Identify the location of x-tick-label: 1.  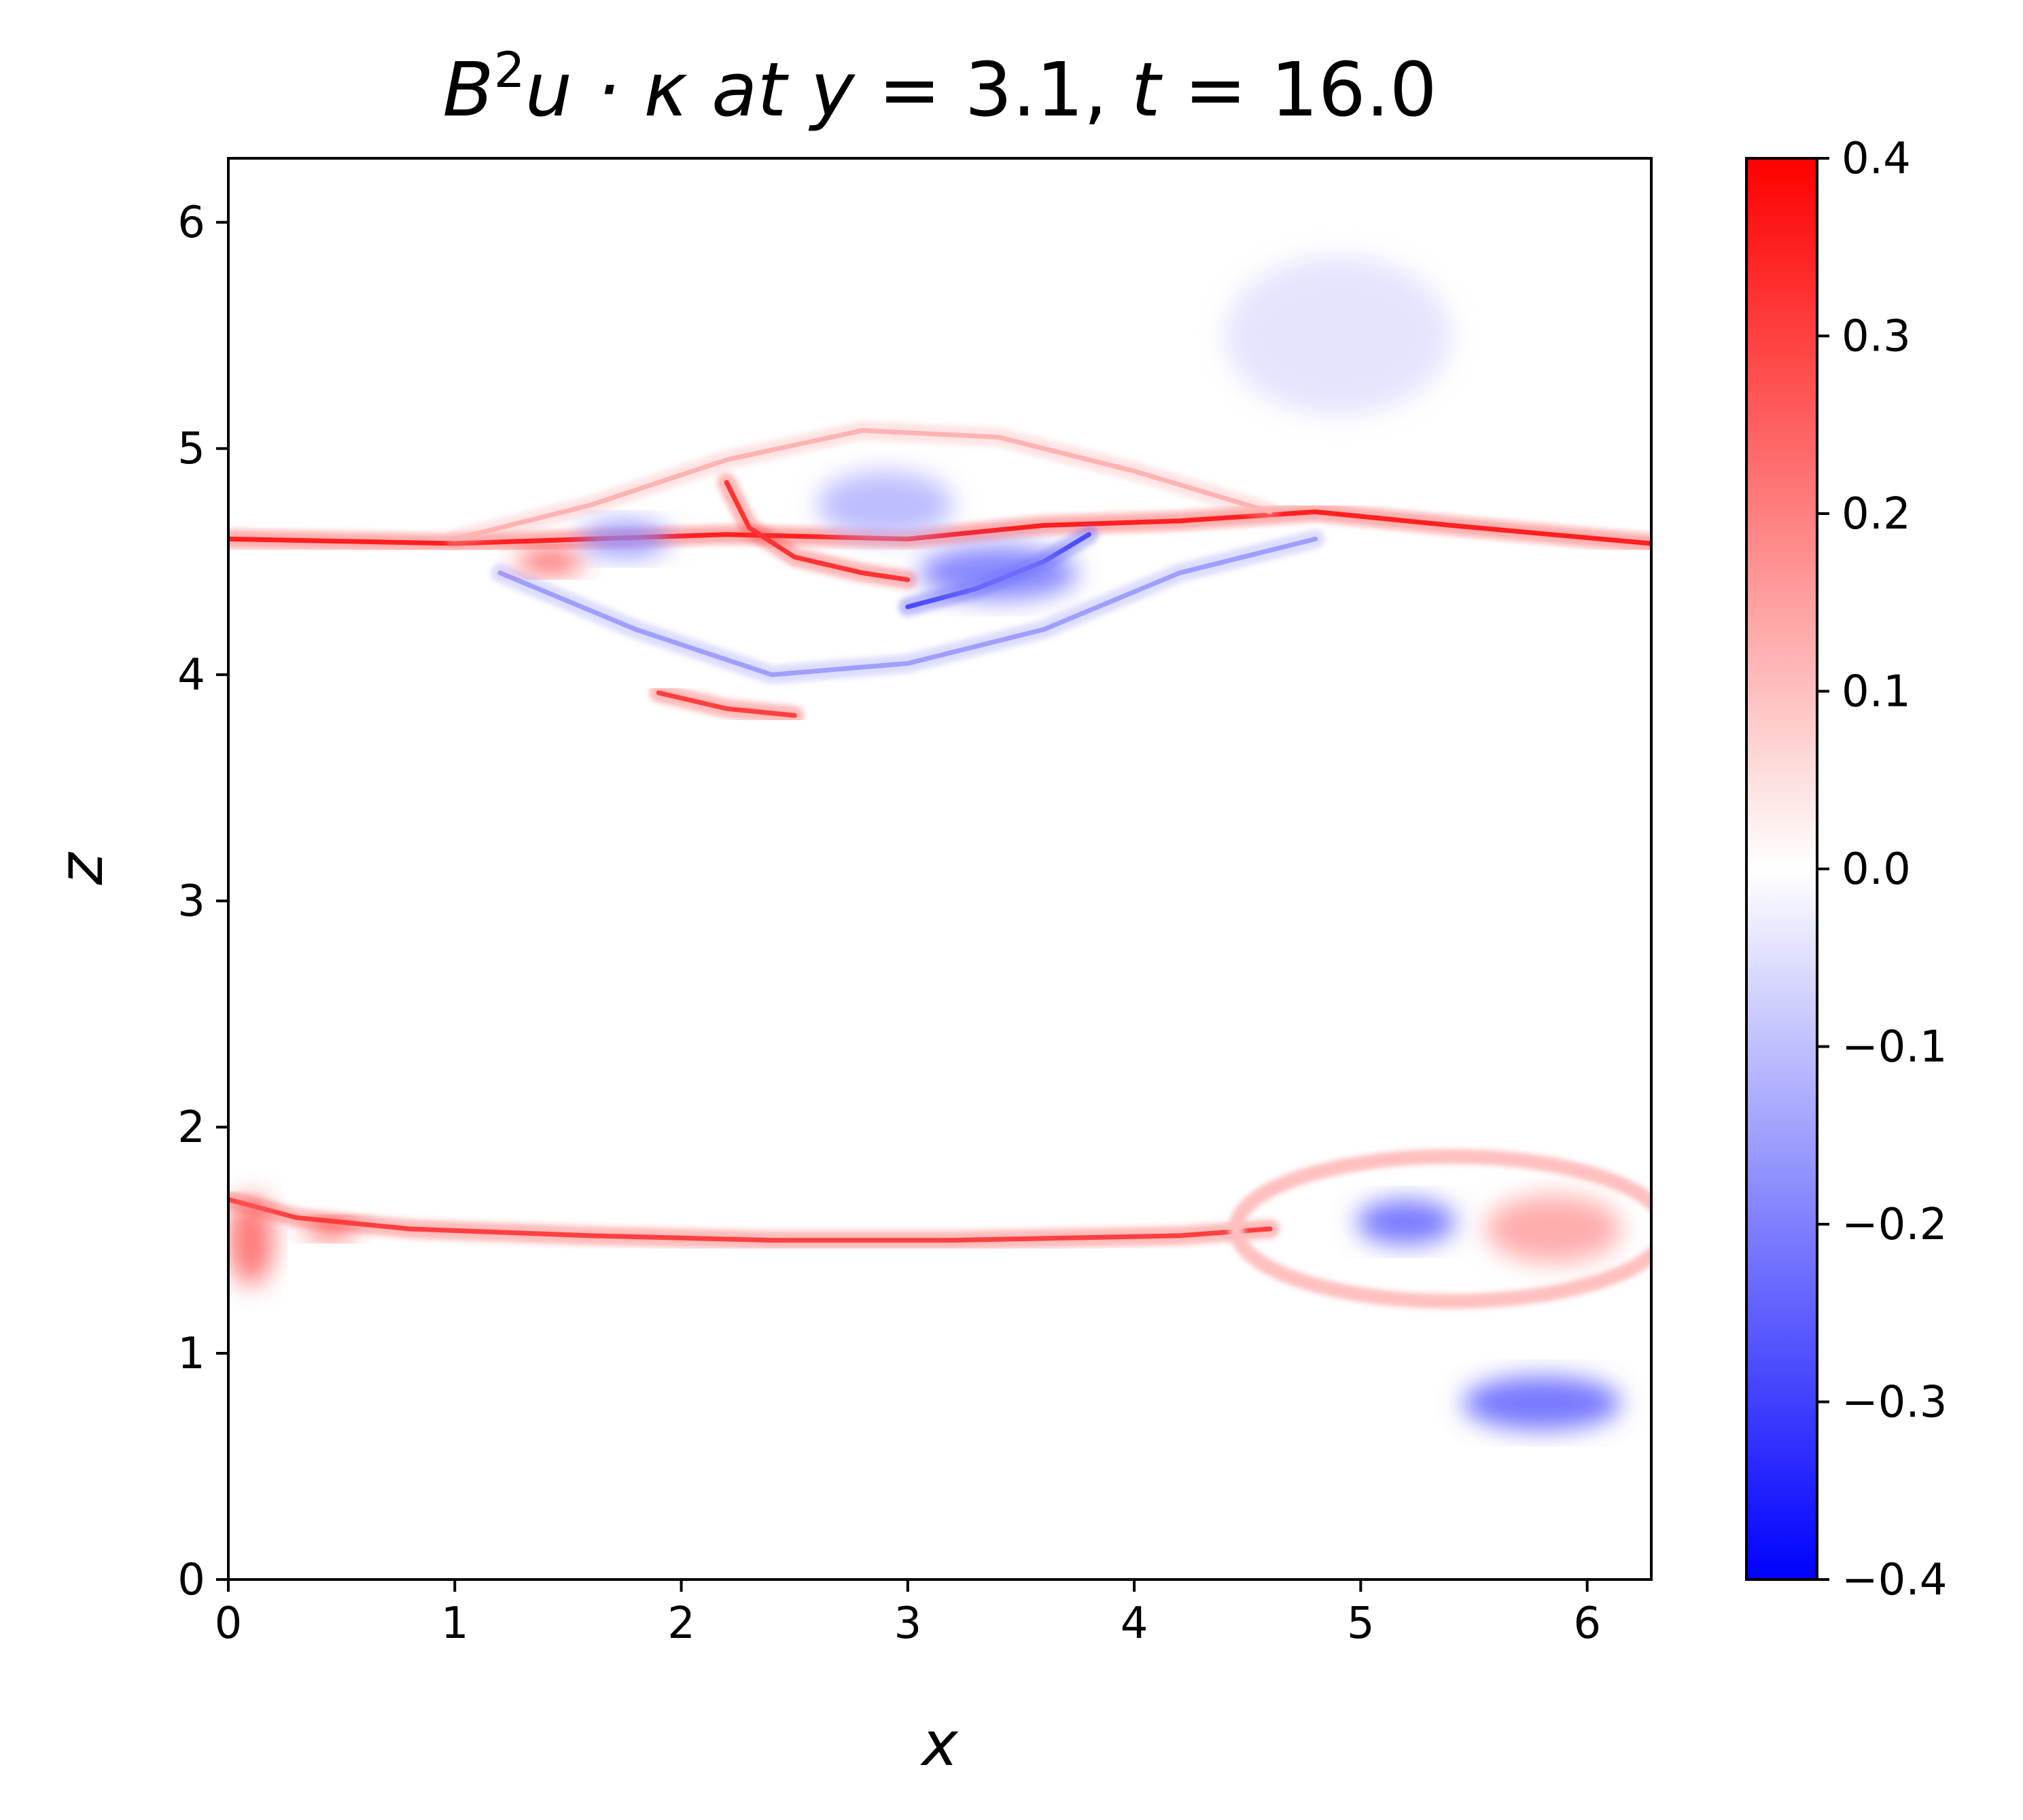
(455, 1624).